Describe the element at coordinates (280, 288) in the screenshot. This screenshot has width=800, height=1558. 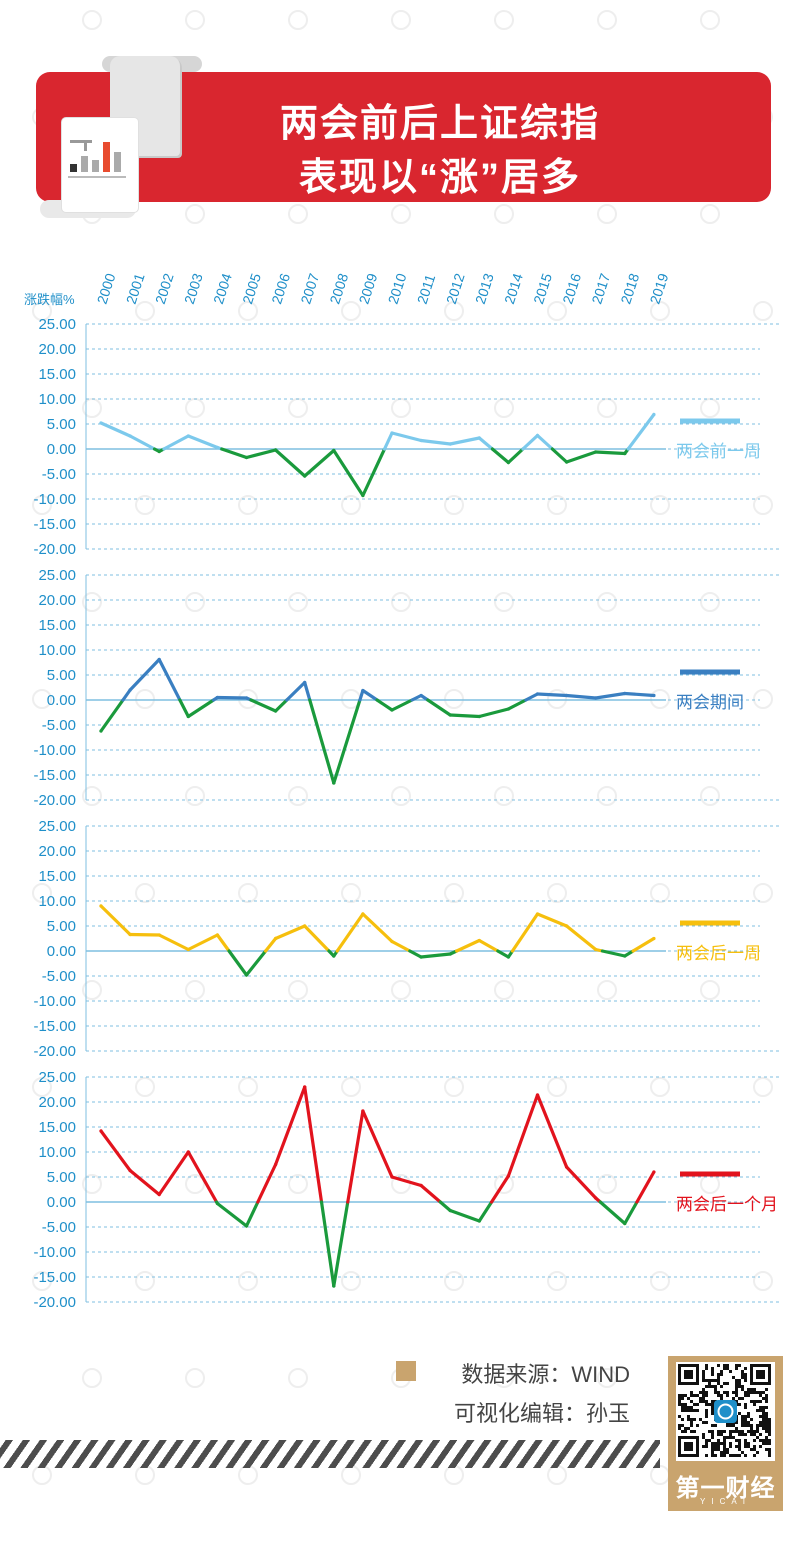
I see `x-tick-label: 2006` at that location.